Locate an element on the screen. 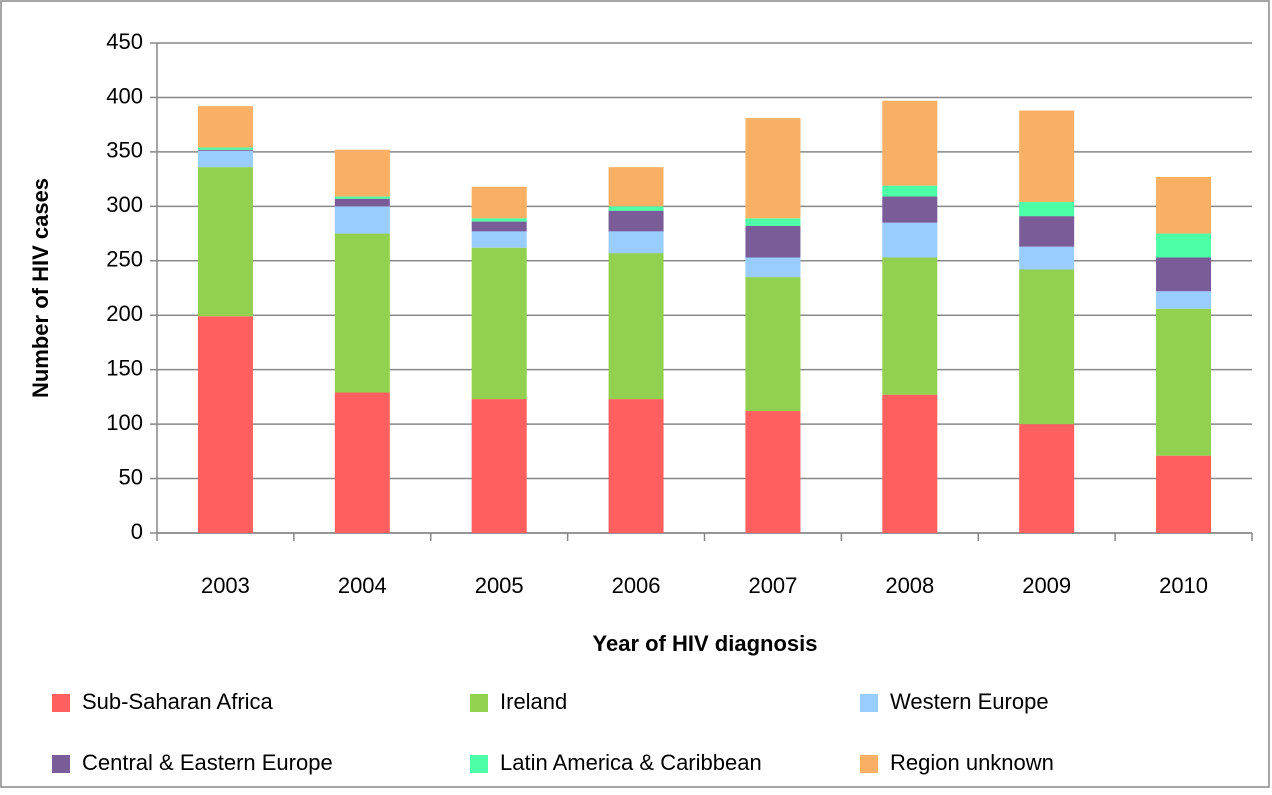  x-tick-label: 2004 is located at coordinates (362, 585).